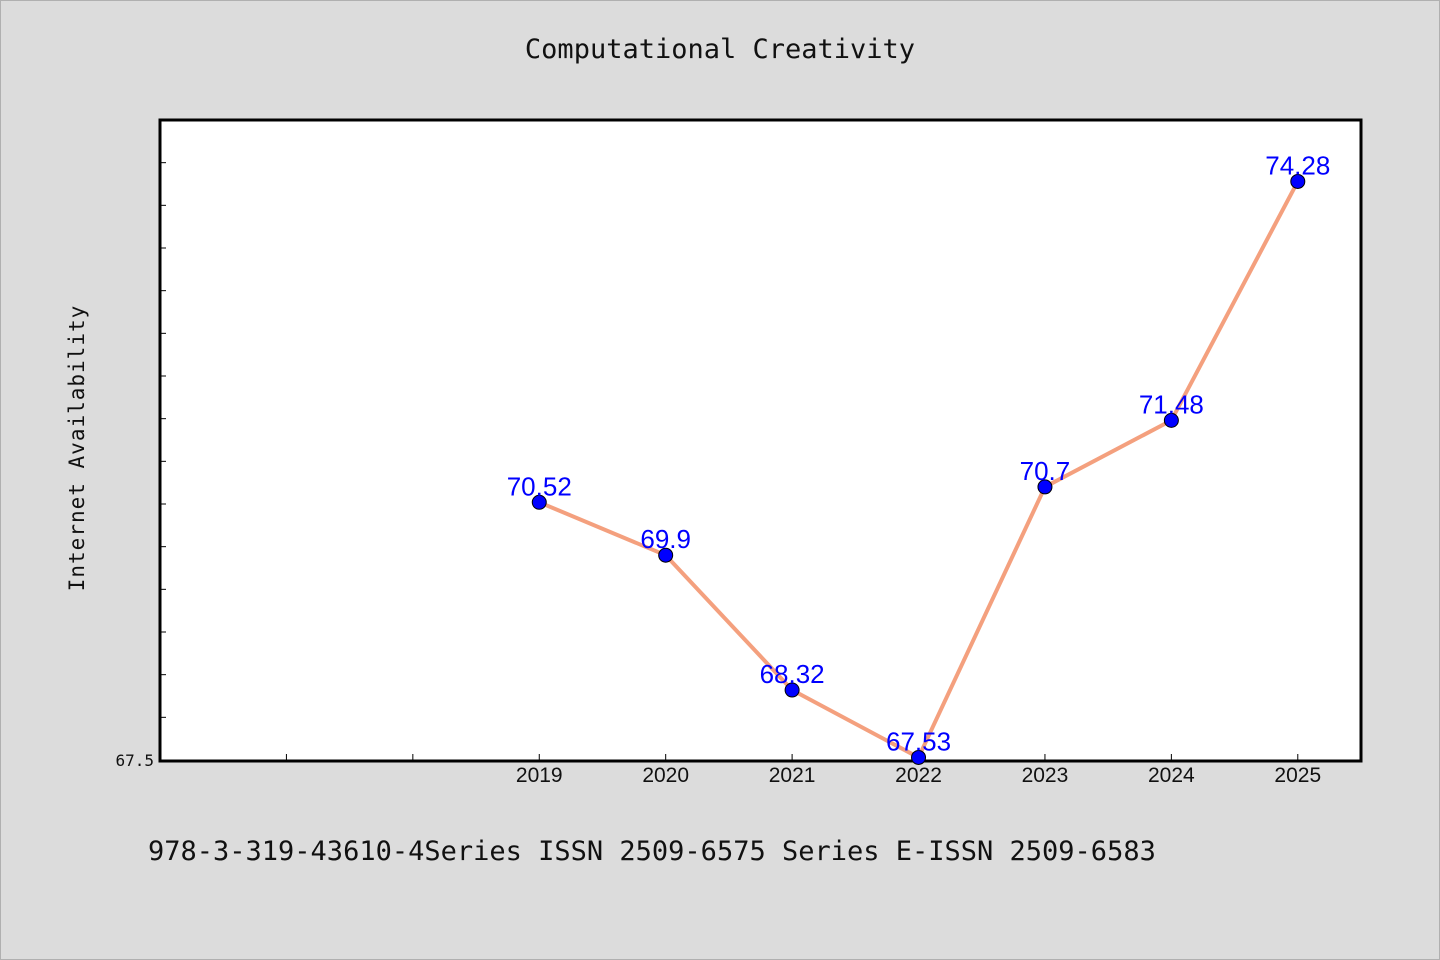  What do you see at coordinates (140, 466) in the screenshot?
I see `y-axis-ticks: 67.5` at bounding box center [140, 466].